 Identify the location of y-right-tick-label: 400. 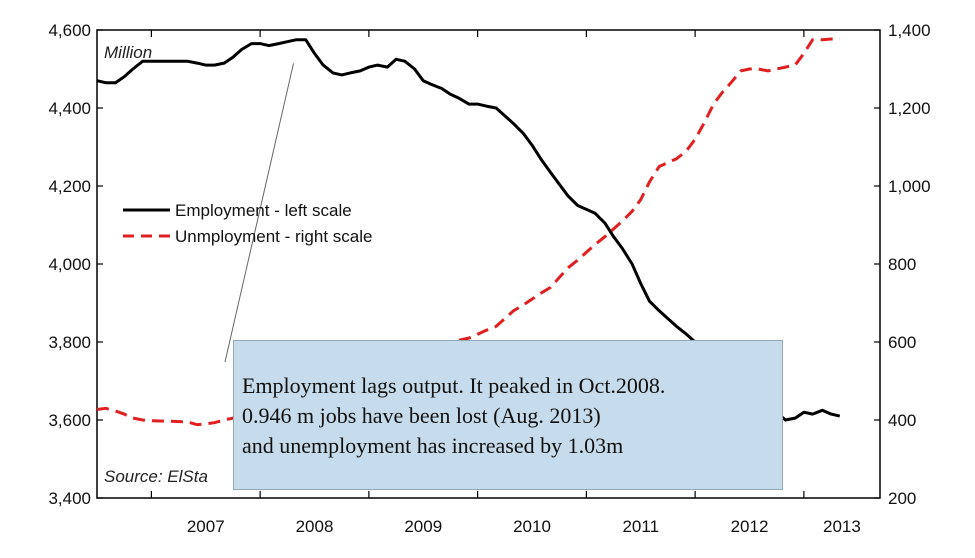
(902, 420).